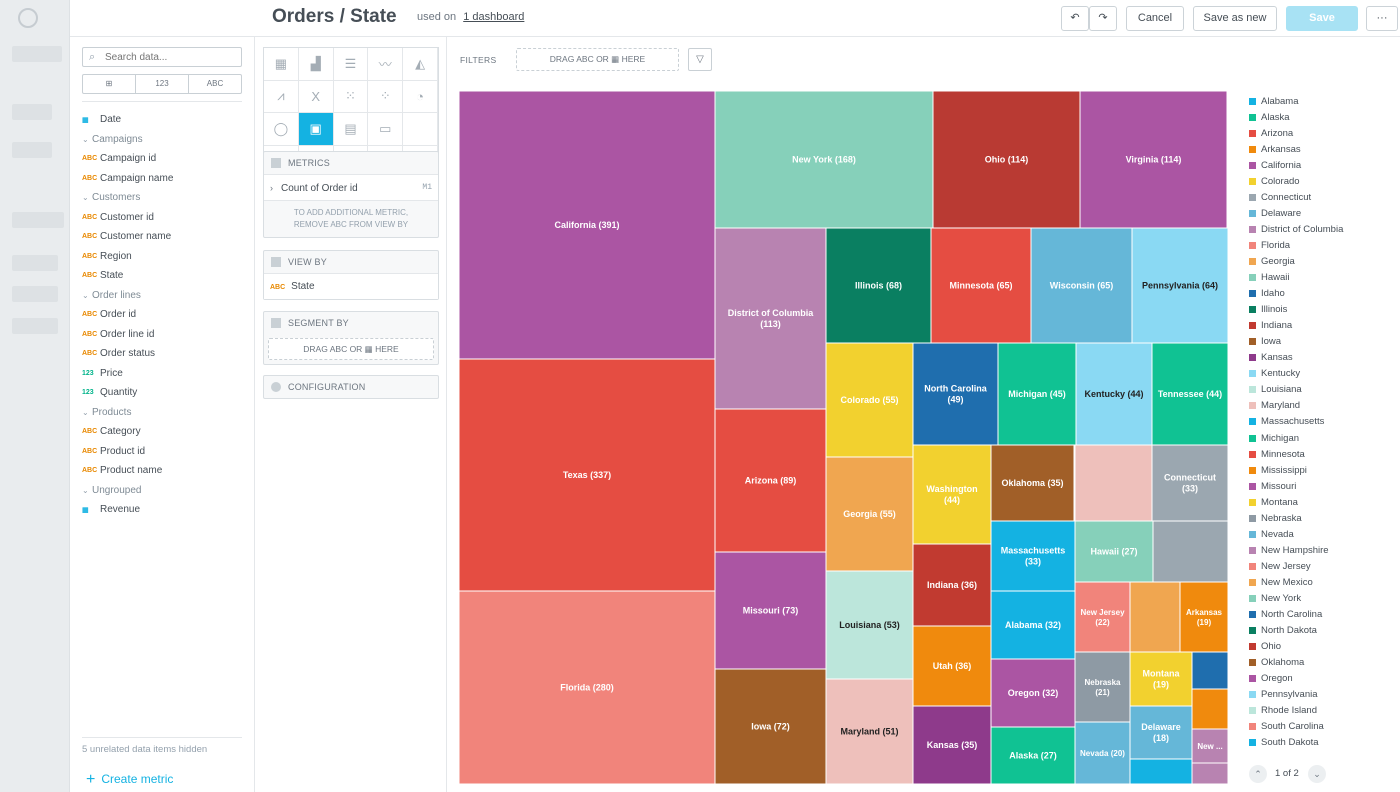 Image resolution: width=1400 pixels, height=792 pixels. I want to click on legend-item: Delaware, so click(1324, 213).